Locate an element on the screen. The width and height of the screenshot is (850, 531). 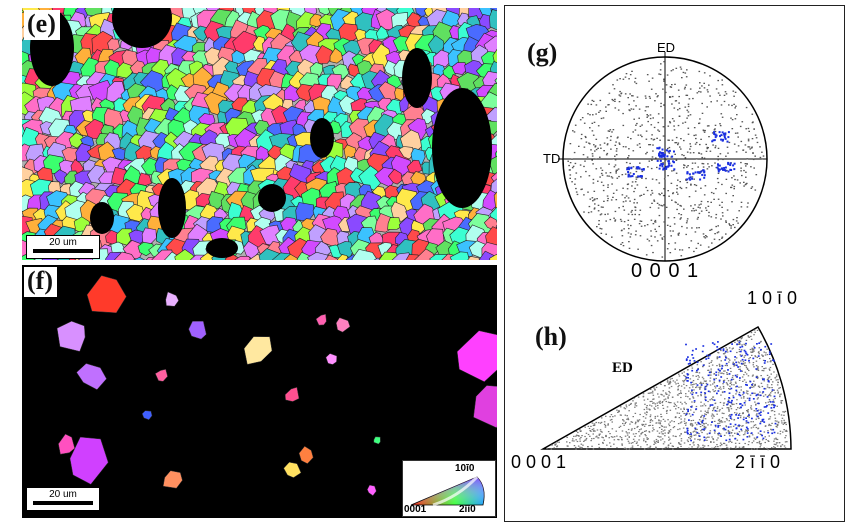
inverse-pole-figure-h: ED is located at coordinates (666, 388).